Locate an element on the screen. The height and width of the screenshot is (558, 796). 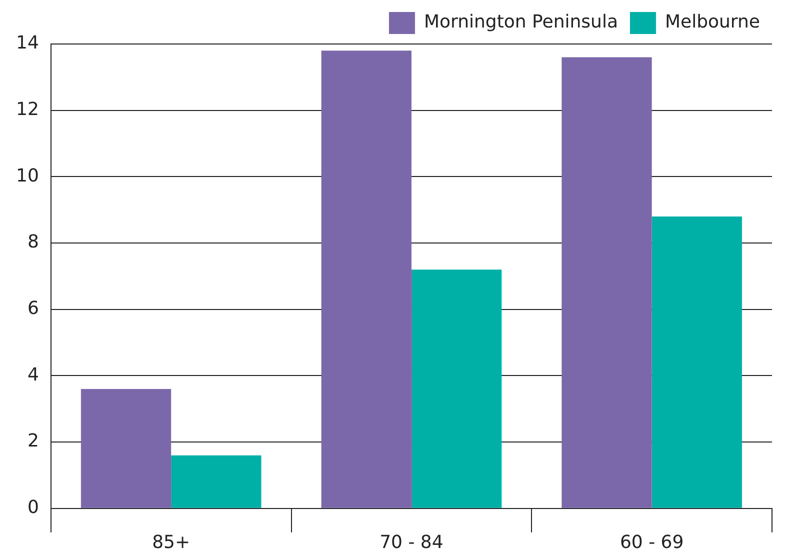
y-tick-label: 8 is located at coordinates (33, 242).